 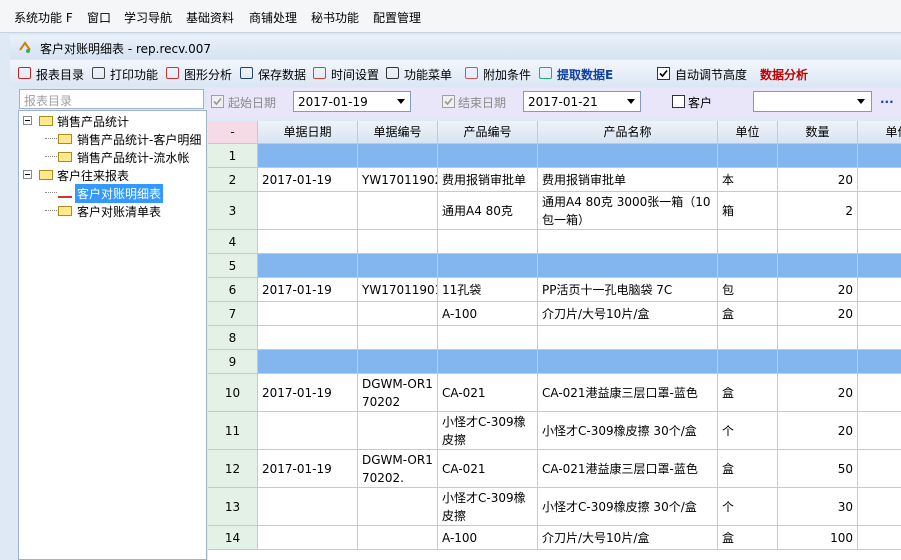 I want to click on tree-node: 客户对账明细表, so click(x=119, y=193).